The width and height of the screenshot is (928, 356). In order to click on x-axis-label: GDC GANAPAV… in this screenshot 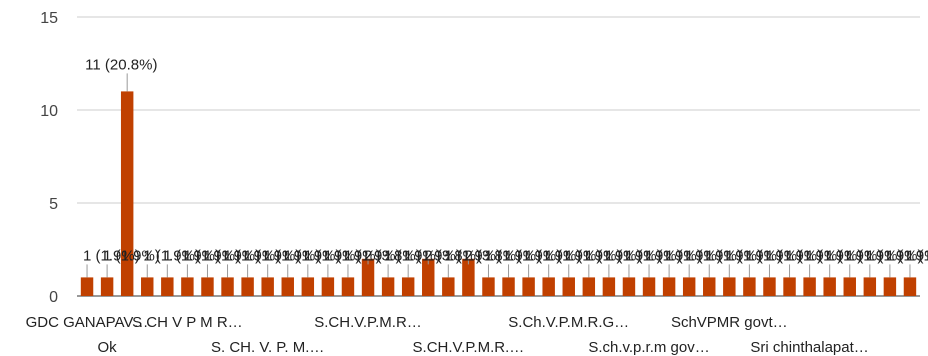, I will do `click(87, 322)`.